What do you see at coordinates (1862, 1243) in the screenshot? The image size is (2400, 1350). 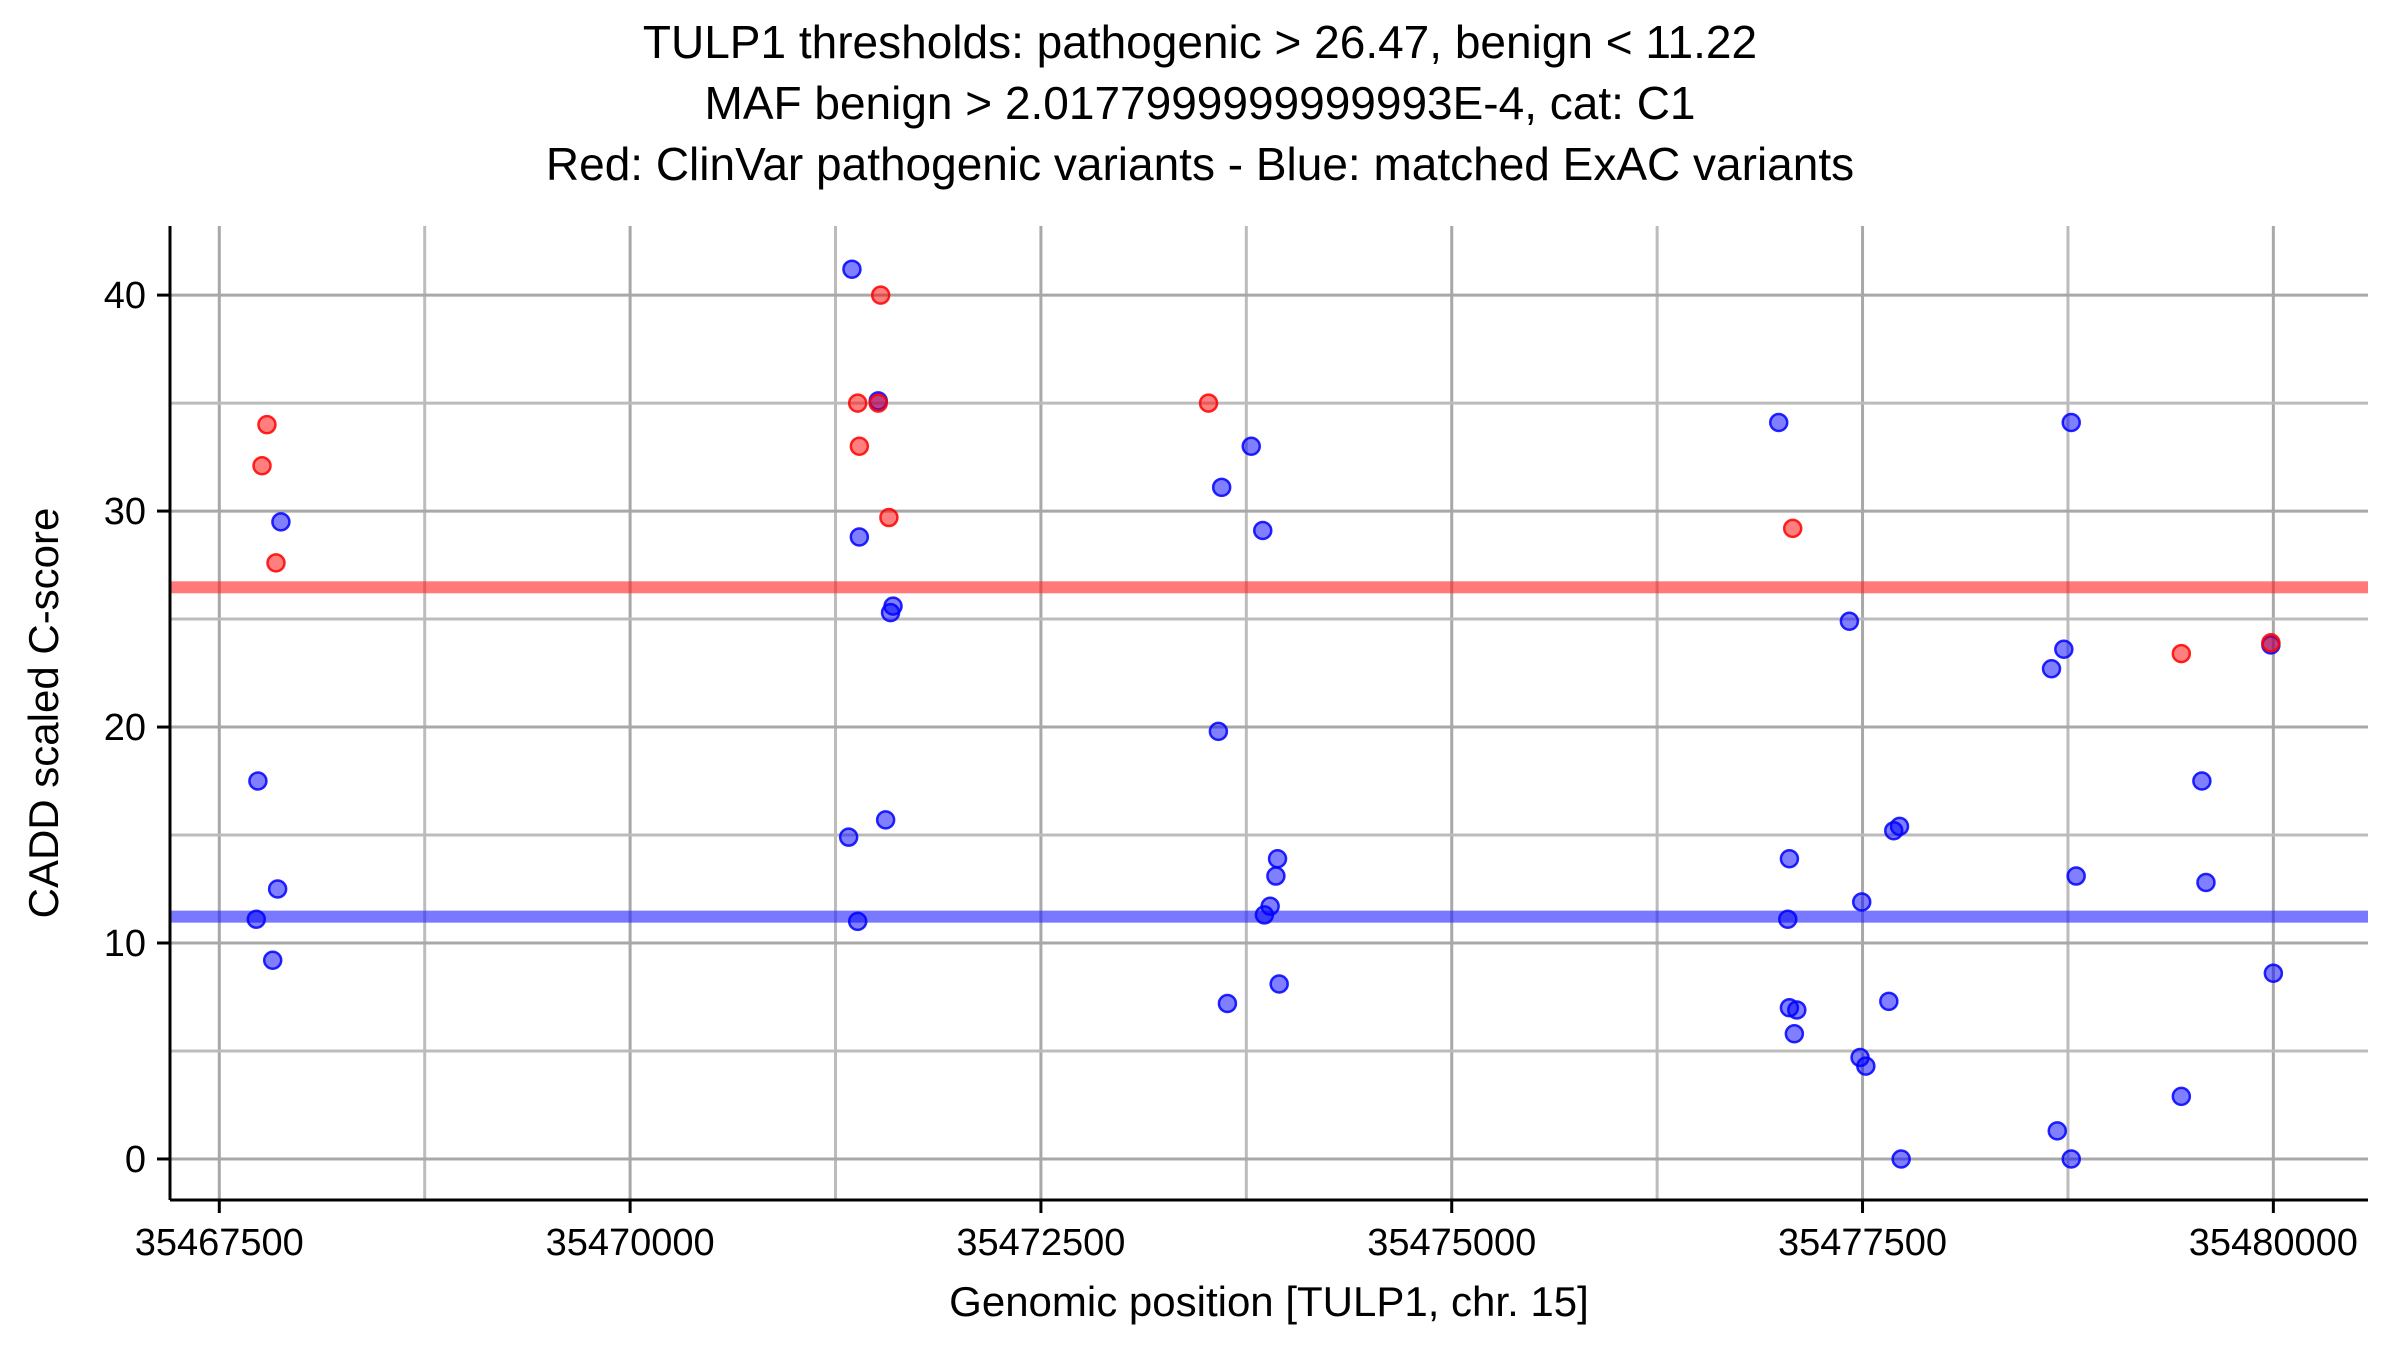 I see `x-tick-label: 35477500` at bounding box center [1862, 1243].